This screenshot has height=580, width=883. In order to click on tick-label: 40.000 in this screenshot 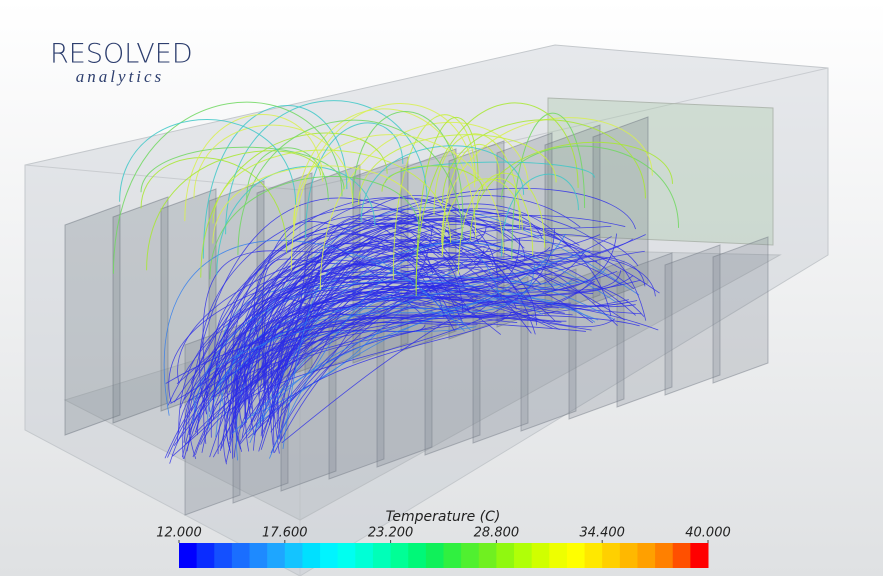, I will do `click(708, 533)`.